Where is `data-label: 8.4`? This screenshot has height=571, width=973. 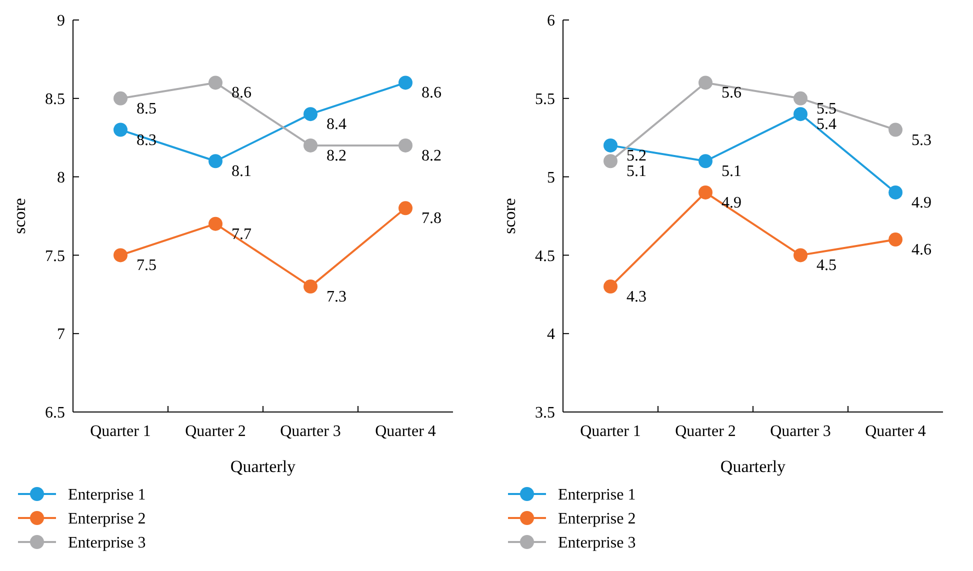 data-label: 8.4 is located at coordinates (336, 125).